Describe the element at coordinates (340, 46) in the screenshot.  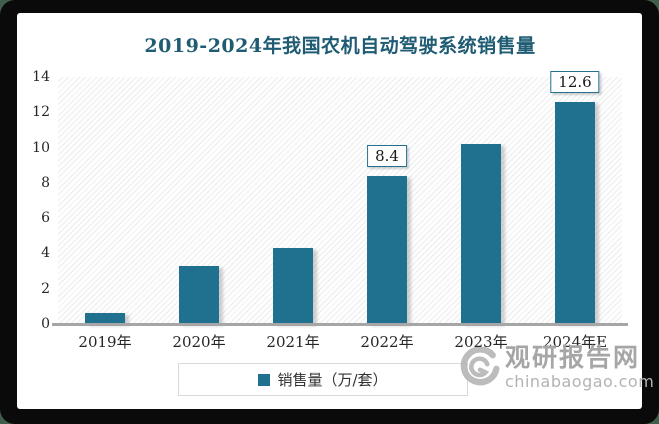
I see `chart-title: 2019-2024年我国农机自动驾驶系统销售量` at that location.